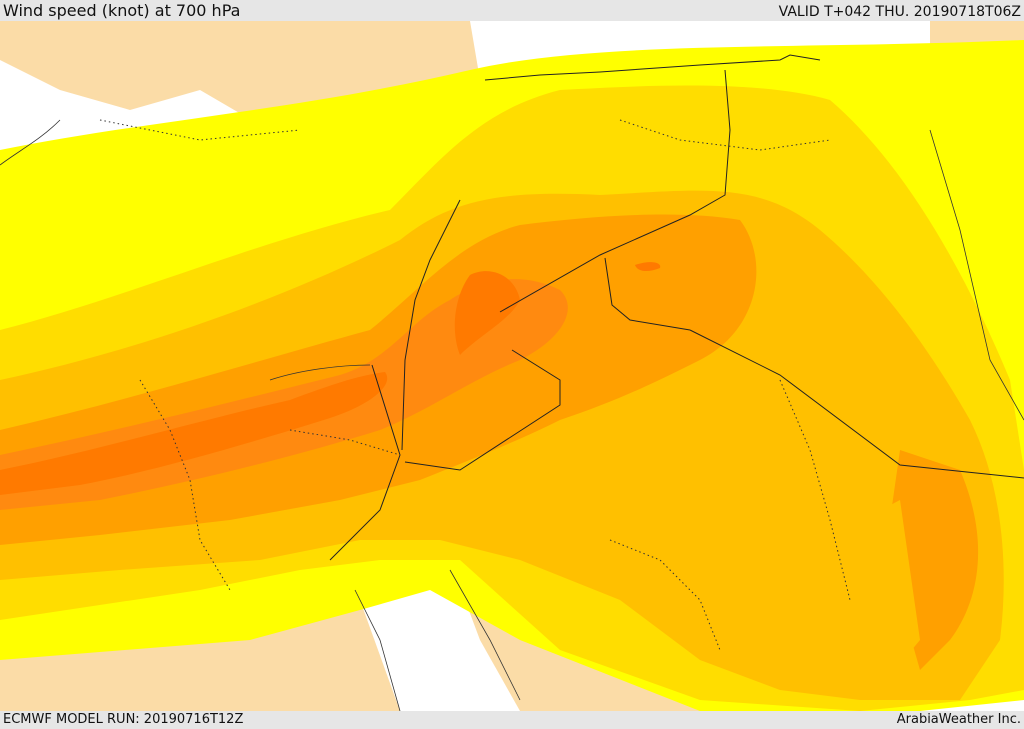 The height and width of the screenshot is (729, 1024). What do you see at coordinates (194, 433) in the screenshot?
I see `band-core` at bounding box center [194, 433].